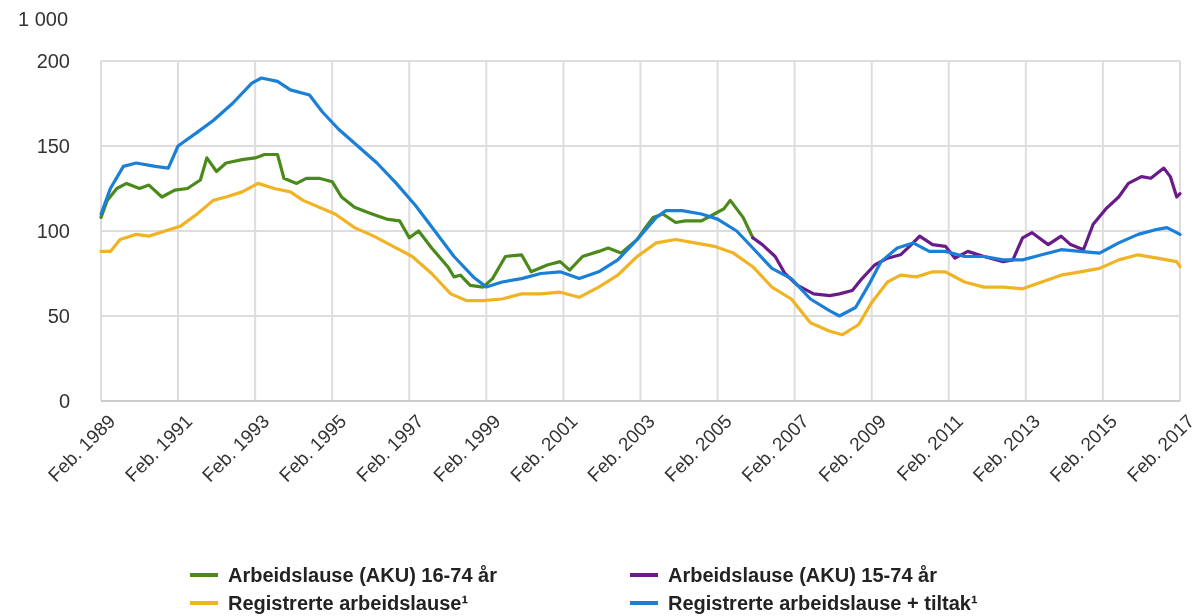 Image resolution: width=1204 pixels, height=616 pixels. I want to click on legend-label: Arbeidslause (AKU) 15-74 år, so click(803, 575).